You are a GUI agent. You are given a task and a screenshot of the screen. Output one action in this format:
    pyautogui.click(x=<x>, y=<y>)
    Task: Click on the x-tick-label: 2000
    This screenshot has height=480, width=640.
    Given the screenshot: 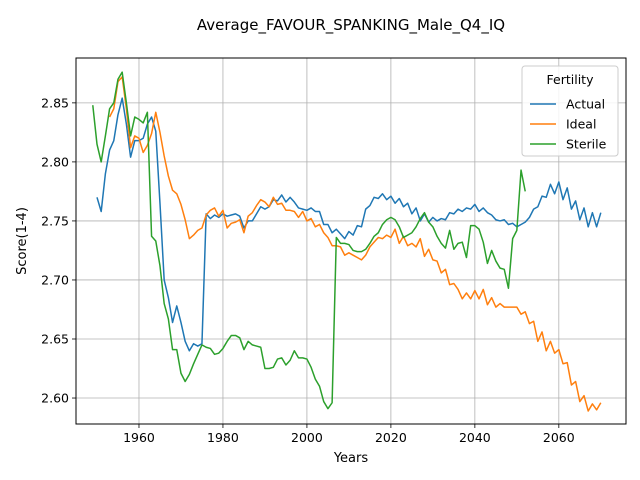 What is the action you would take?
    pyautogui.click(x=307, y=437)
    